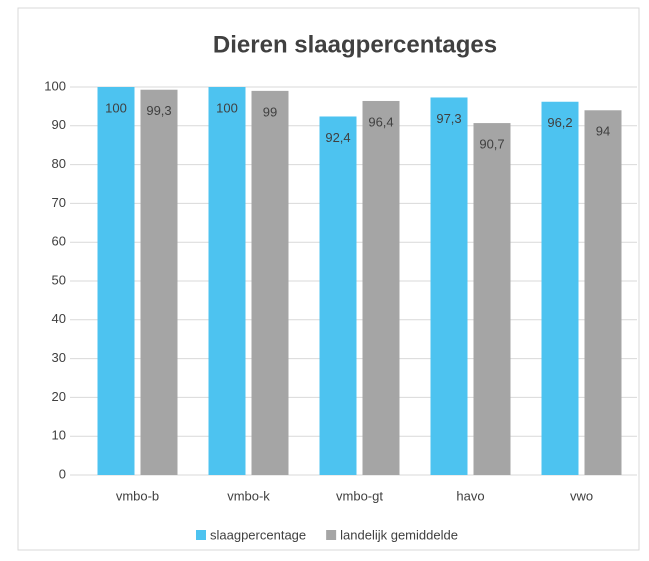 The width and height of the screenshot is (649, 561). What do you see at coordinates (581, 495) in the screenshot?
I see `x-tick-label: vwo` at bounding box center [581, 495].